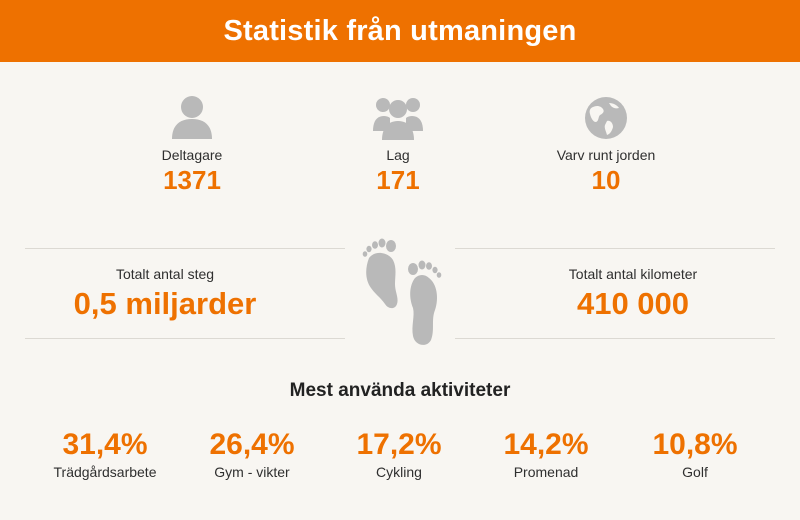 This screenshot has width=800, height=520. What do you see at coordinates (192, 145) in the screenshot?
I see `stat-participants: Deltagare 1371` at bounding box center [192, 145].